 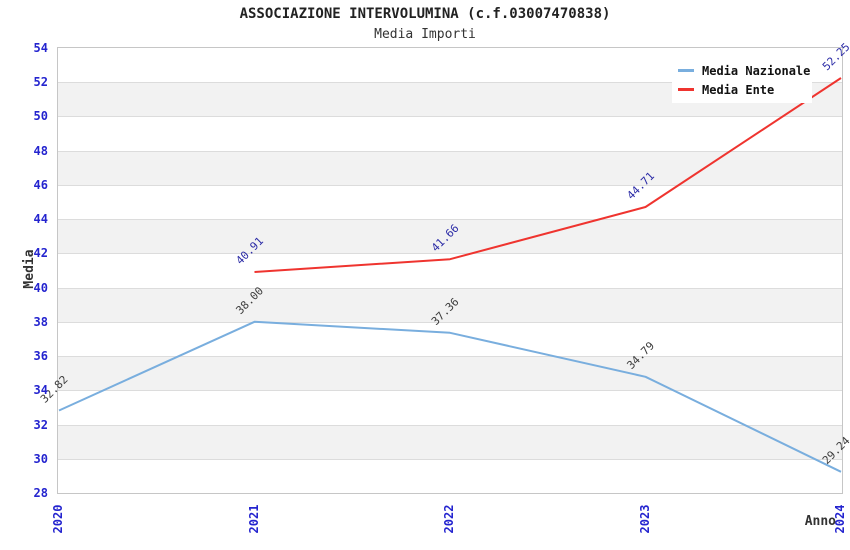 I want to click on point-label: 41.66, so click(x=445, y=238).